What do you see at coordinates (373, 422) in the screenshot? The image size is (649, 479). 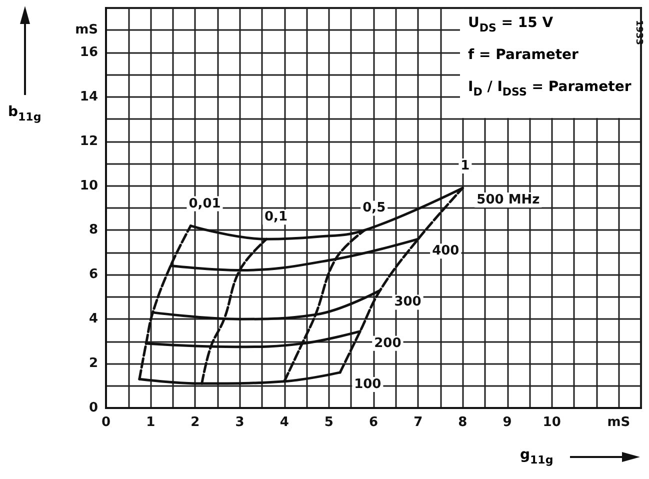 I see `x-tick-label: 6` at bounding box center [373, 422].